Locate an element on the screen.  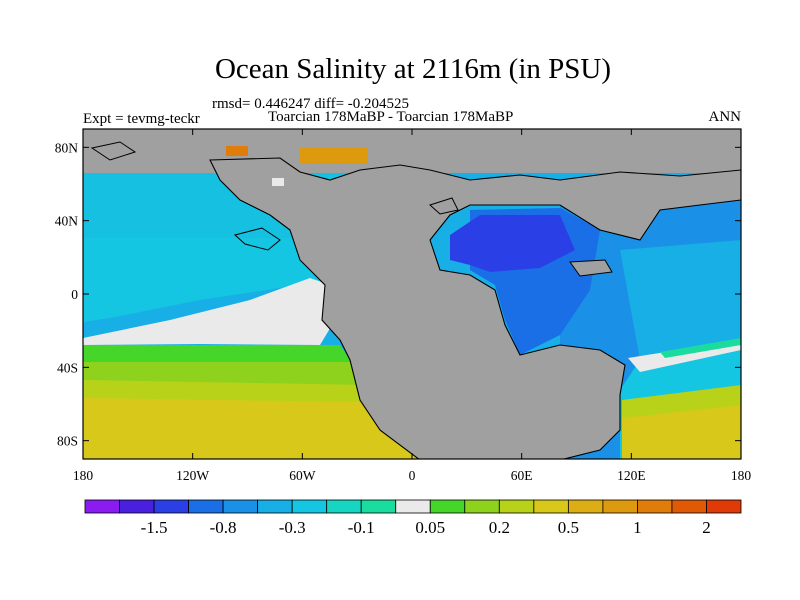
tethys-cyan is located at coordinates (680, 300).